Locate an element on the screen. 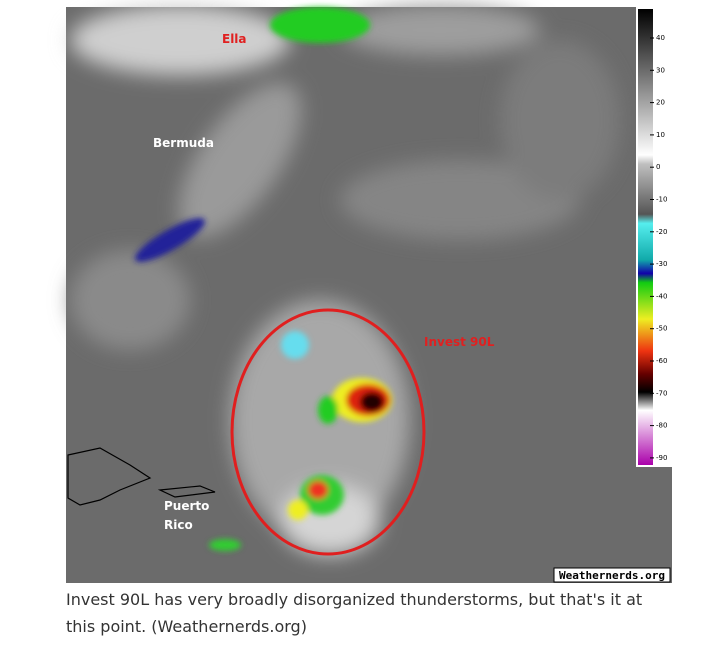 The width and height of the screenshot is (702, 666). label-invest: Invest 90L is located at coordinates (459, 342).